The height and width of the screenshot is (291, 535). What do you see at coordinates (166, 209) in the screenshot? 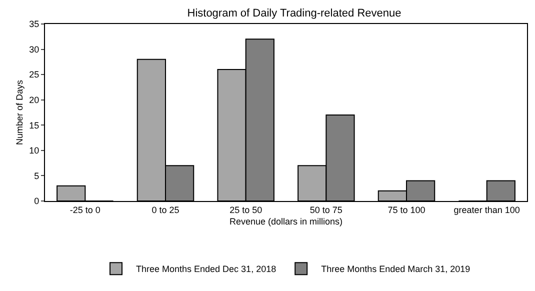
I see `x-tick-label: 0 to 25` at bounding box center [166, 209].